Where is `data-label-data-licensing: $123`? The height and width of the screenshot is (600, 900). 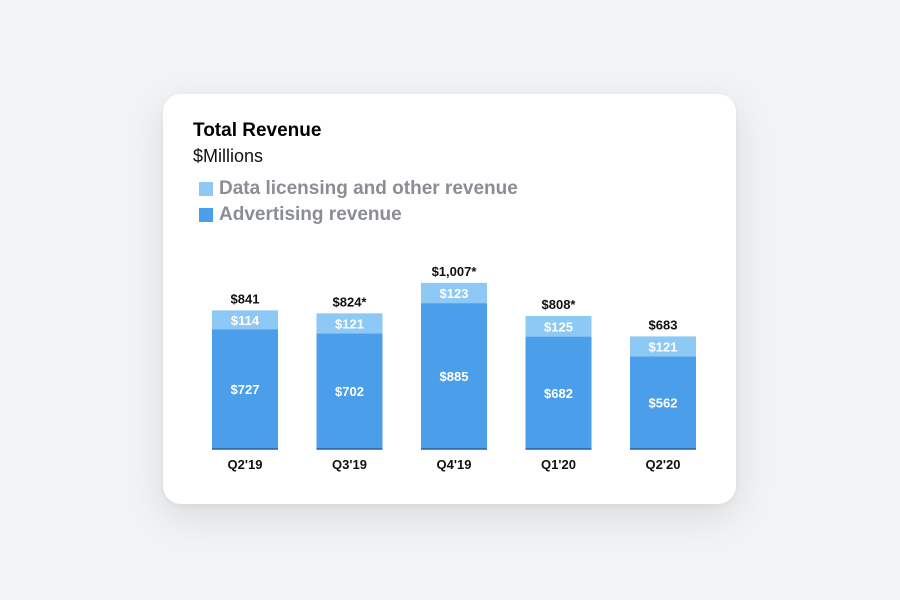 data-label-data-licensing: $123 is located at coordinates (454, 293).